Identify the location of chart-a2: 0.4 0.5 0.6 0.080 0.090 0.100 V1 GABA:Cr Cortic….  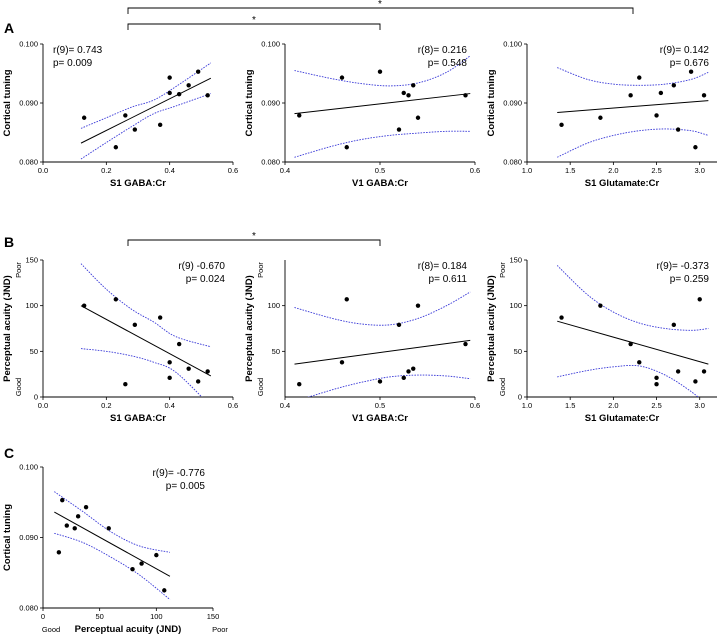
(362, 115).